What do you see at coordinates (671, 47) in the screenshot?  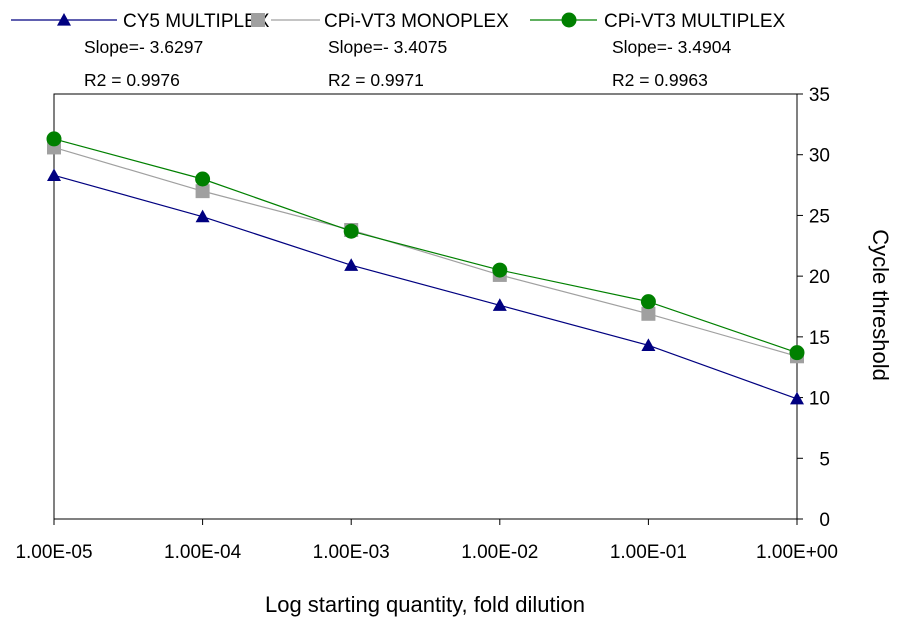 I see `slope-annotation: Slope=- 3.4904` at bounding box center [671, 47].